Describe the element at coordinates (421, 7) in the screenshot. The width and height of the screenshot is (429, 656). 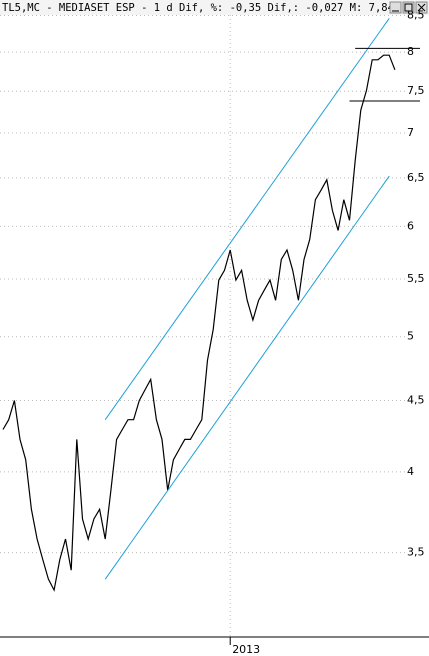
I see `close-icon` at that location.